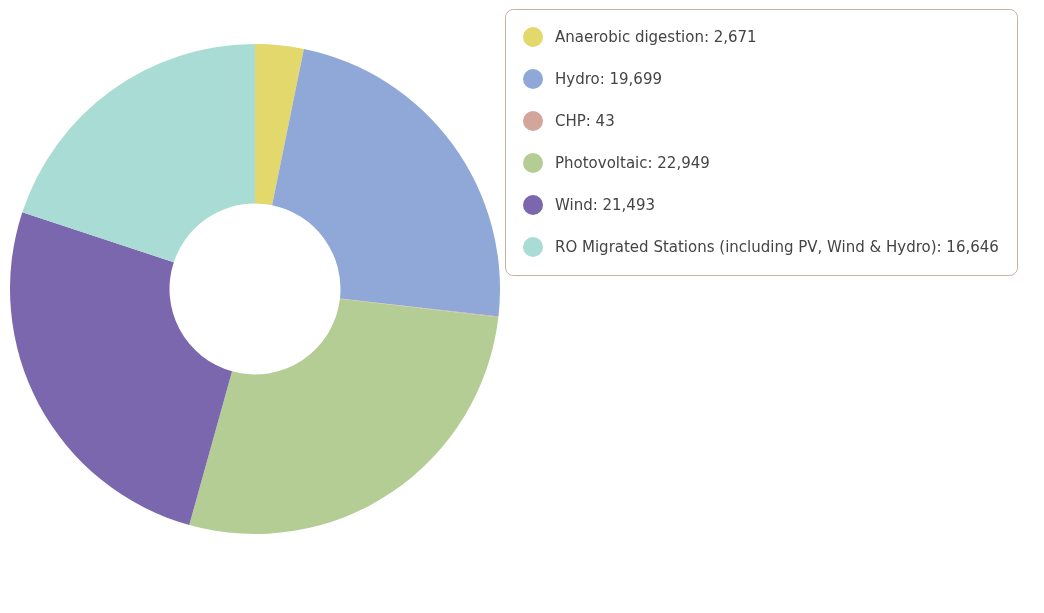 Image resolution: width=1044 pixels, height=613 pixels. What do you see at coordinates (656, 37) in the screenshot?
I see `legend-label: Anaerobic digestion: 2,671` at bounding box center [656, 37].